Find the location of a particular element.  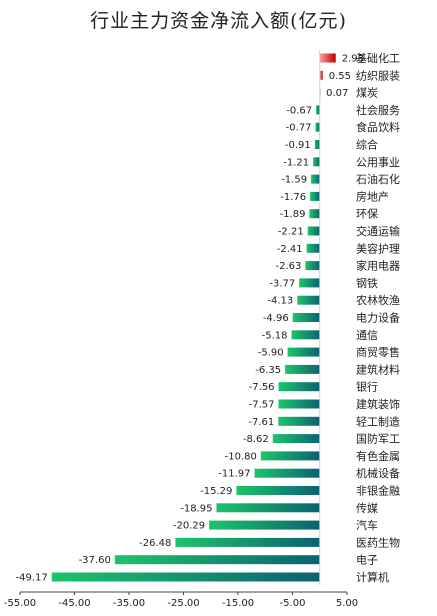

category-label: 通信 is located at coordinates (367, 335).